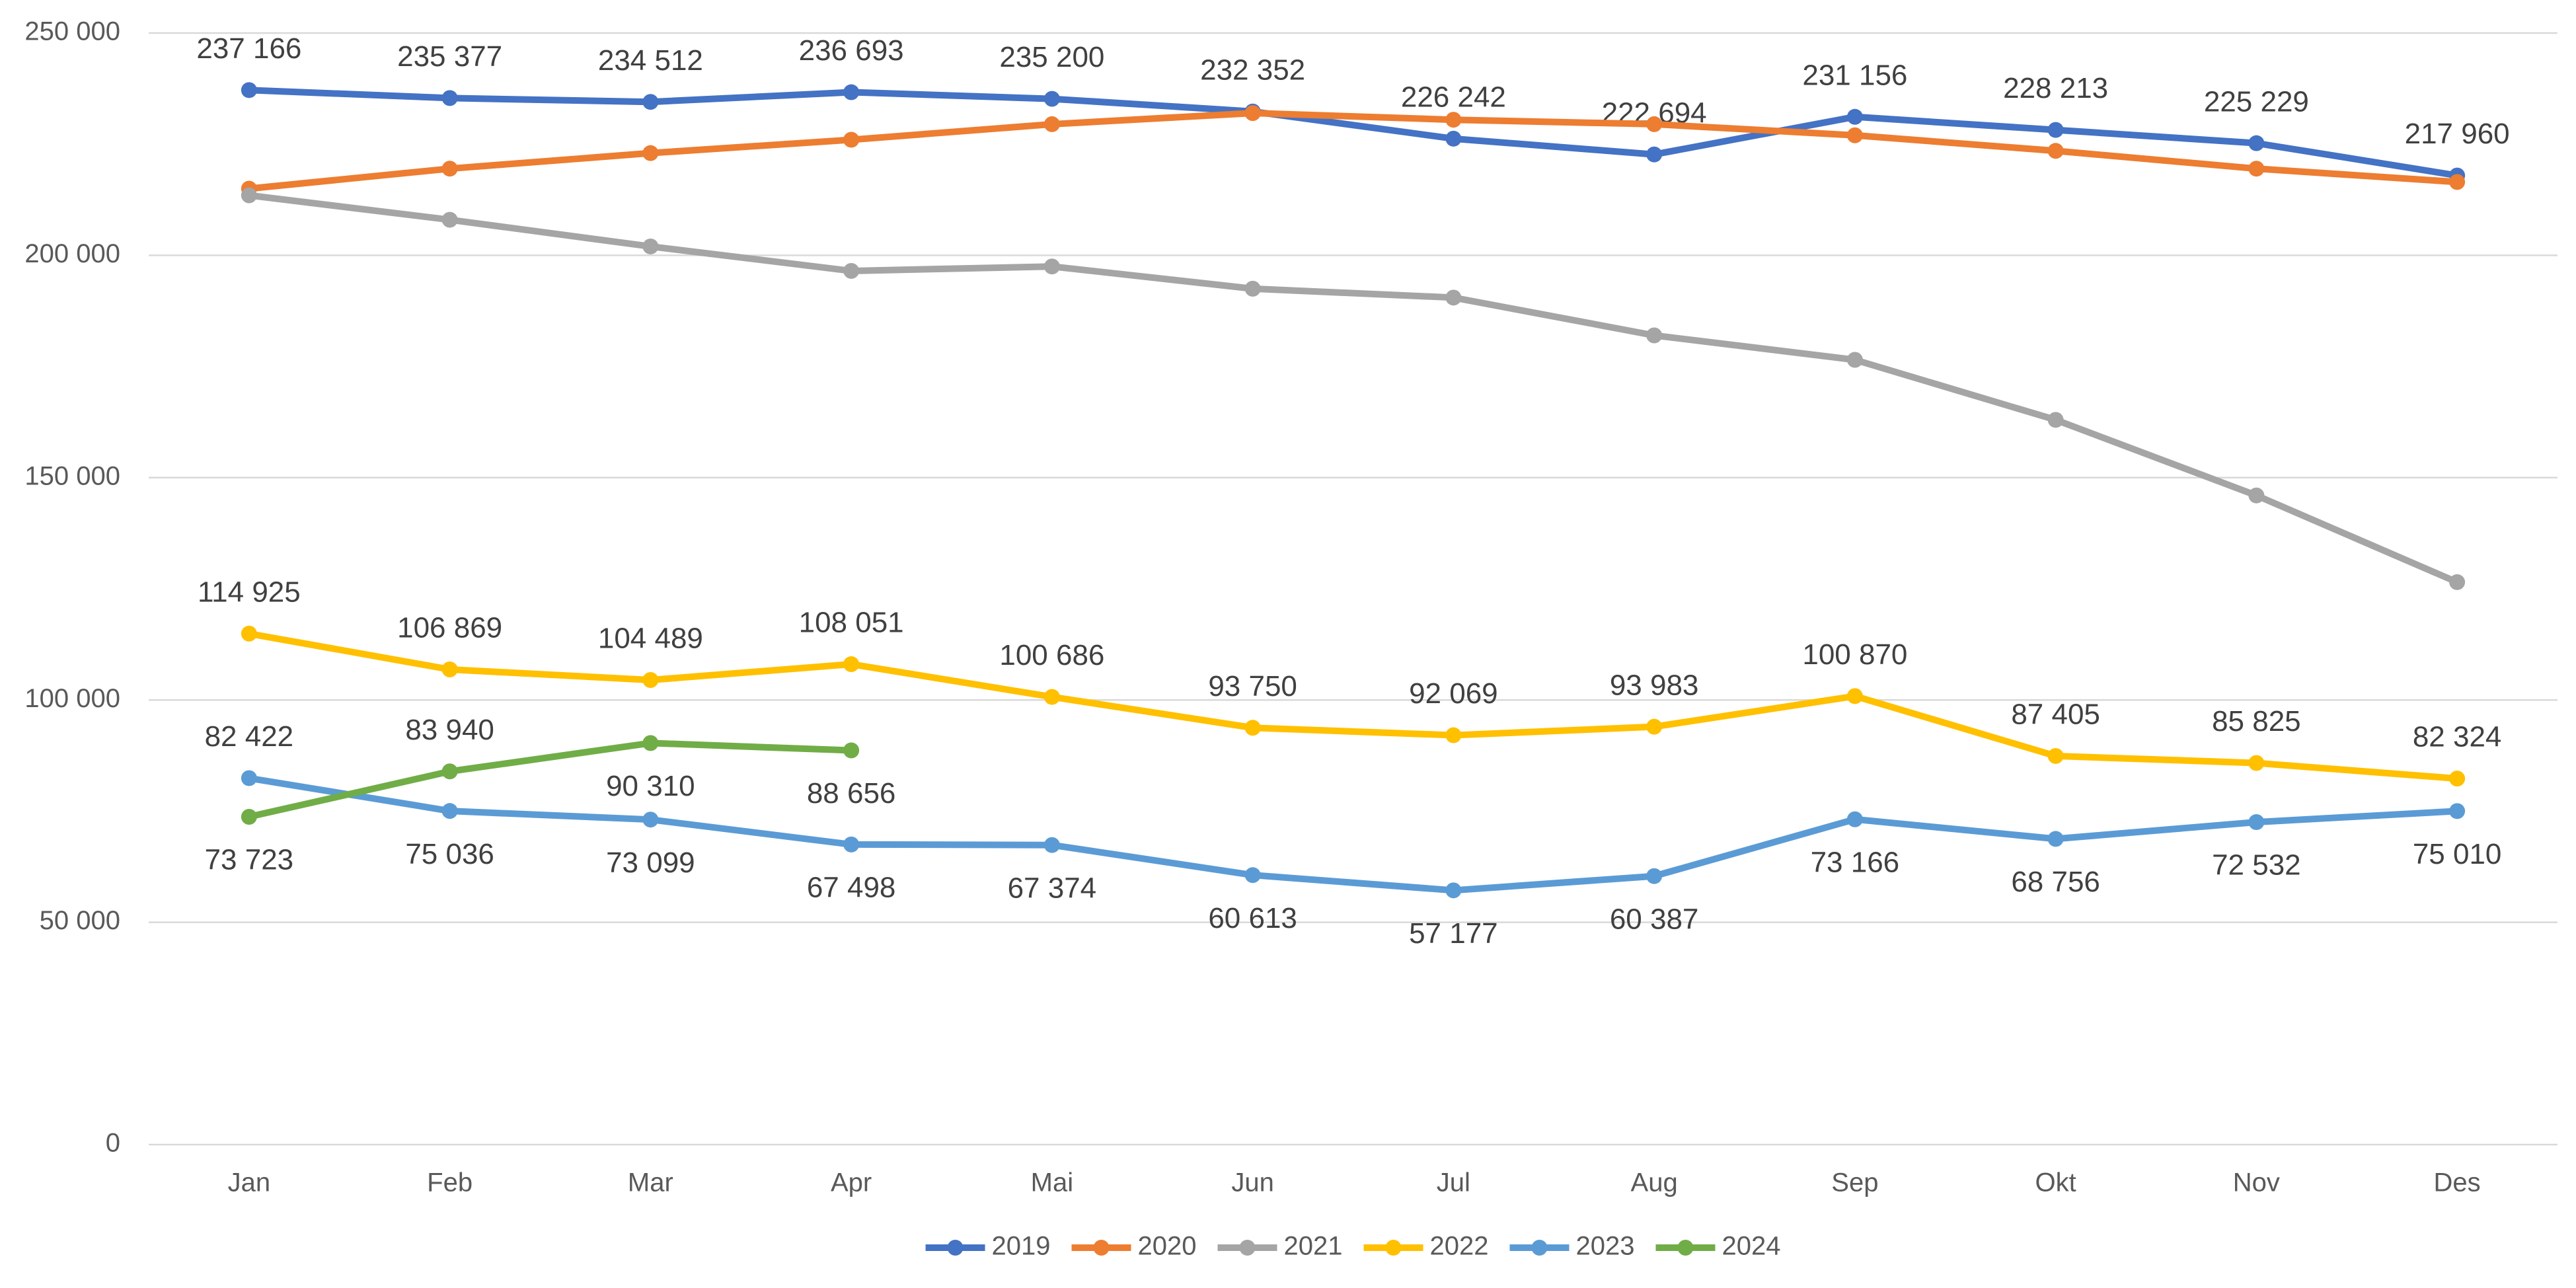 Image resolution: width=2576 pixels, height=1288 pixels. What do you see at coordinates (450, 1182) in the screenshot?
I see `x-tick-label: Feb` at bounding box center [450, 1182].